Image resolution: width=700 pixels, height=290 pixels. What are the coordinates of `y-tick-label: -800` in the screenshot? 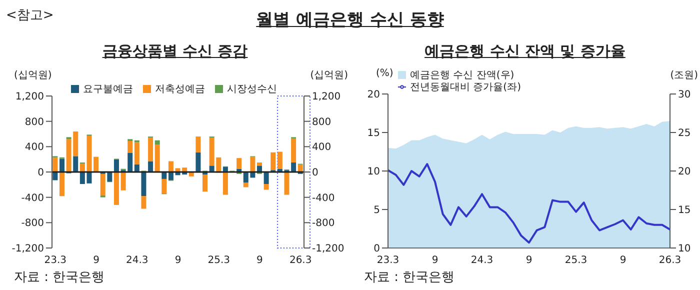 It's located at (32, 224).